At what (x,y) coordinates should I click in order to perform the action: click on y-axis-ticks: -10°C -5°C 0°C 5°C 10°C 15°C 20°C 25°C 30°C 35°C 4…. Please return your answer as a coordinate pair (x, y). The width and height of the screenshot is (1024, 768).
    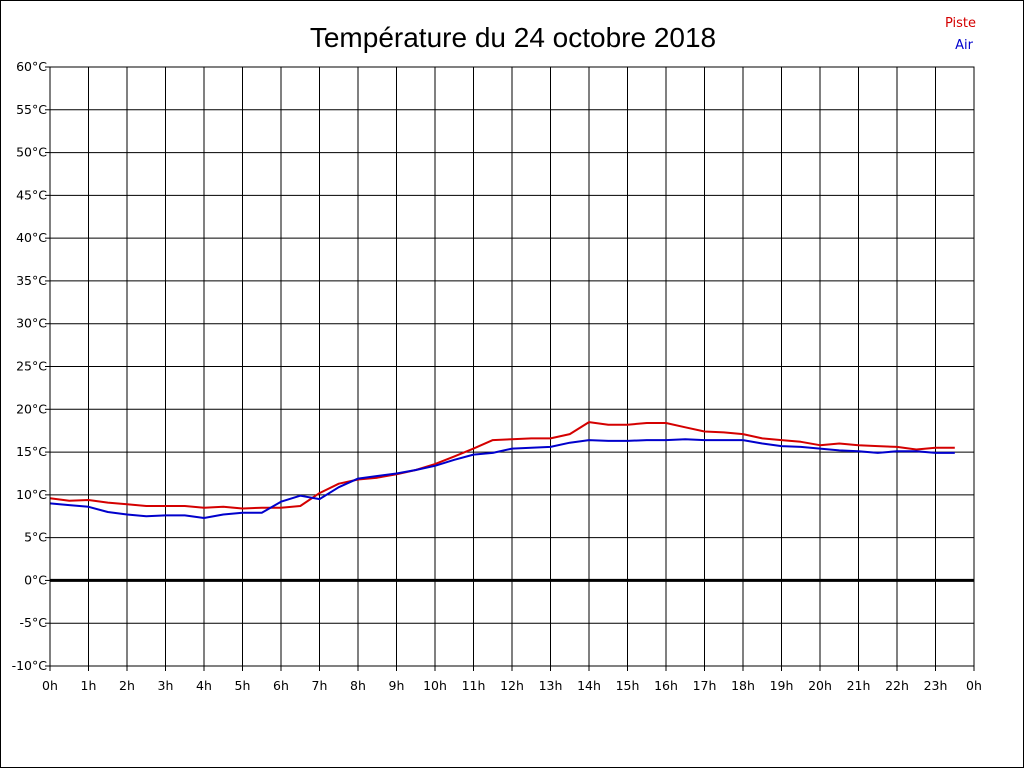
    Looking at the image, I should click on (31, 366).